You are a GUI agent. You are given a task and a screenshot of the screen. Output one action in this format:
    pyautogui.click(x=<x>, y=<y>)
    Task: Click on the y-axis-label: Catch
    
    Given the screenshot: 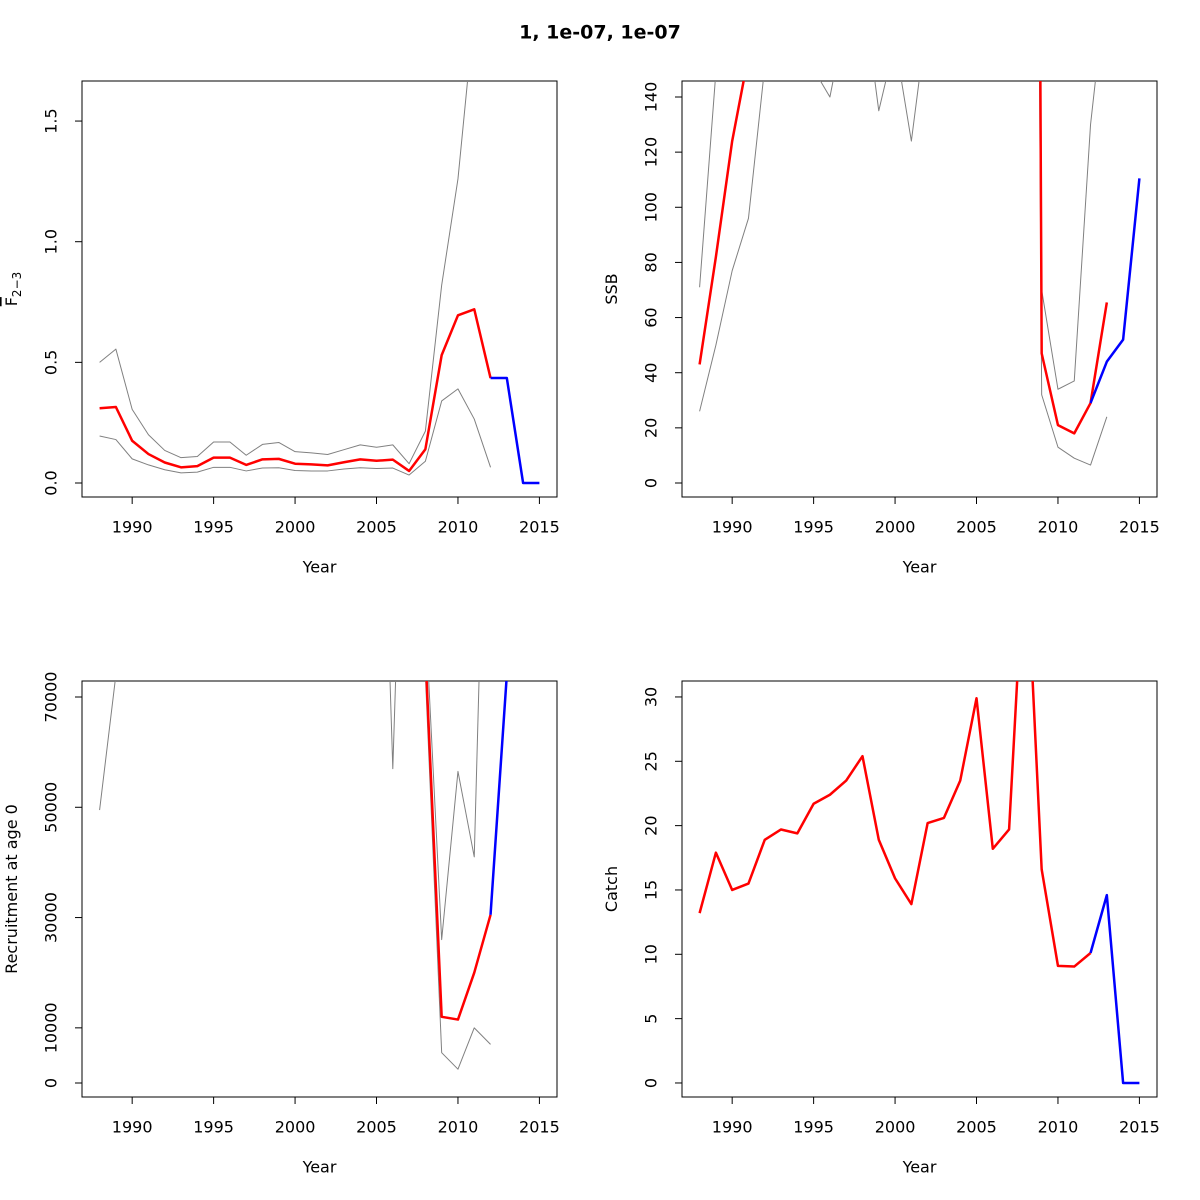 What is the action you would take?
    pyautogui.click(x=611, y=889)
    